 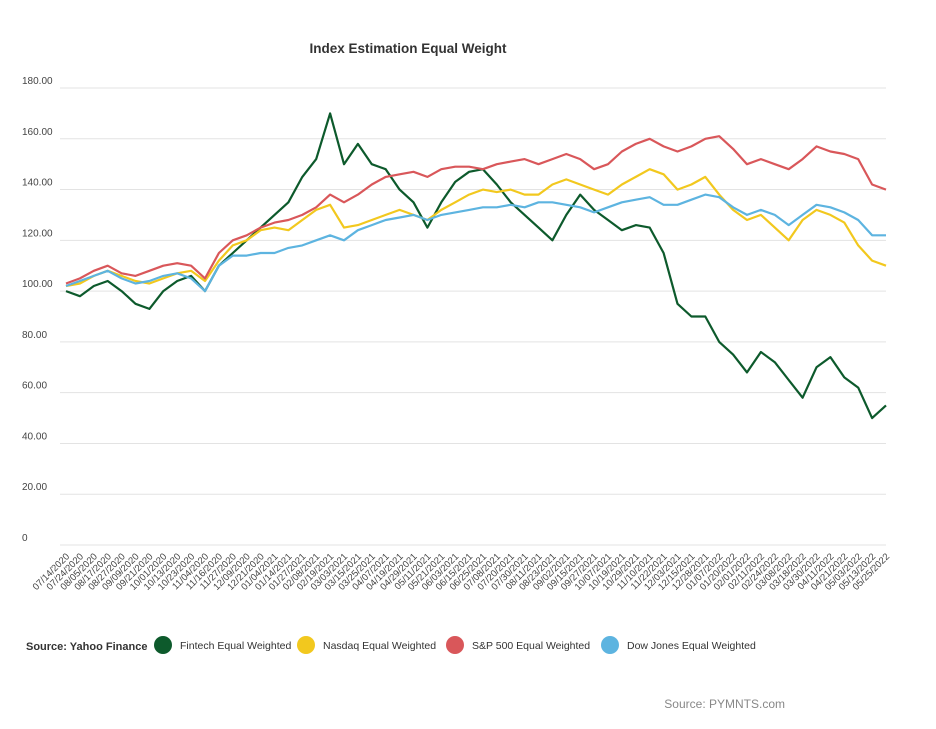 What do you see at coordinates (34, 487) in the screenshot?
I see `y-tick-label: 20.00` at bounding box center [34, 487].